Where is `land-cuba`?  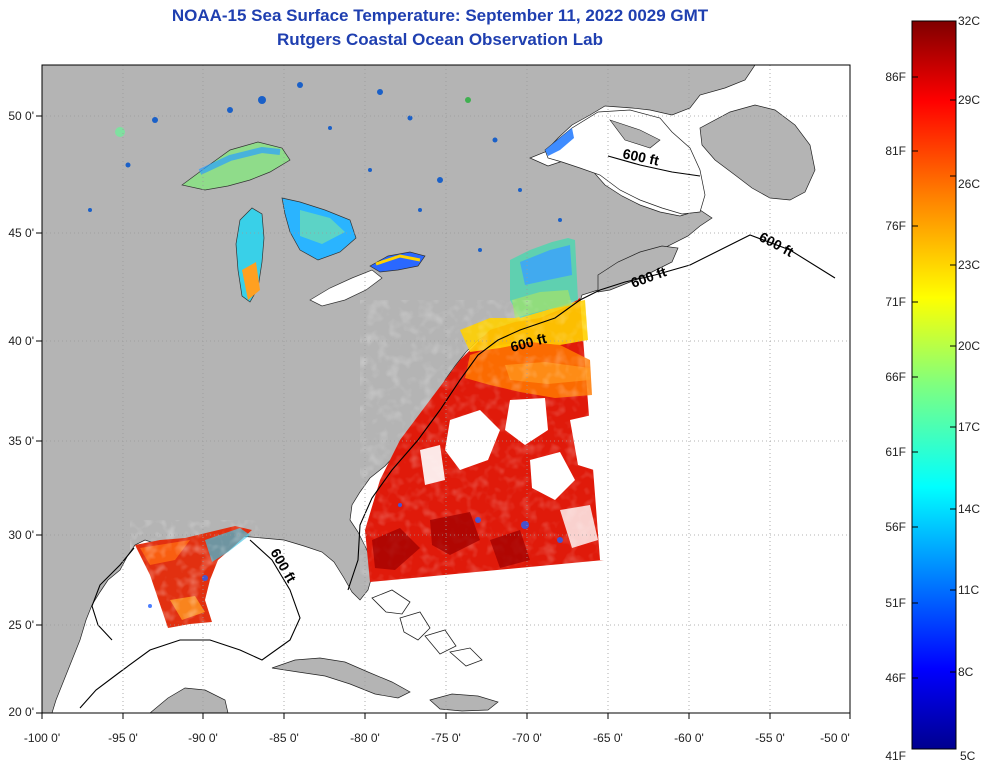 land-cuba is located at coordinates (341, 678).